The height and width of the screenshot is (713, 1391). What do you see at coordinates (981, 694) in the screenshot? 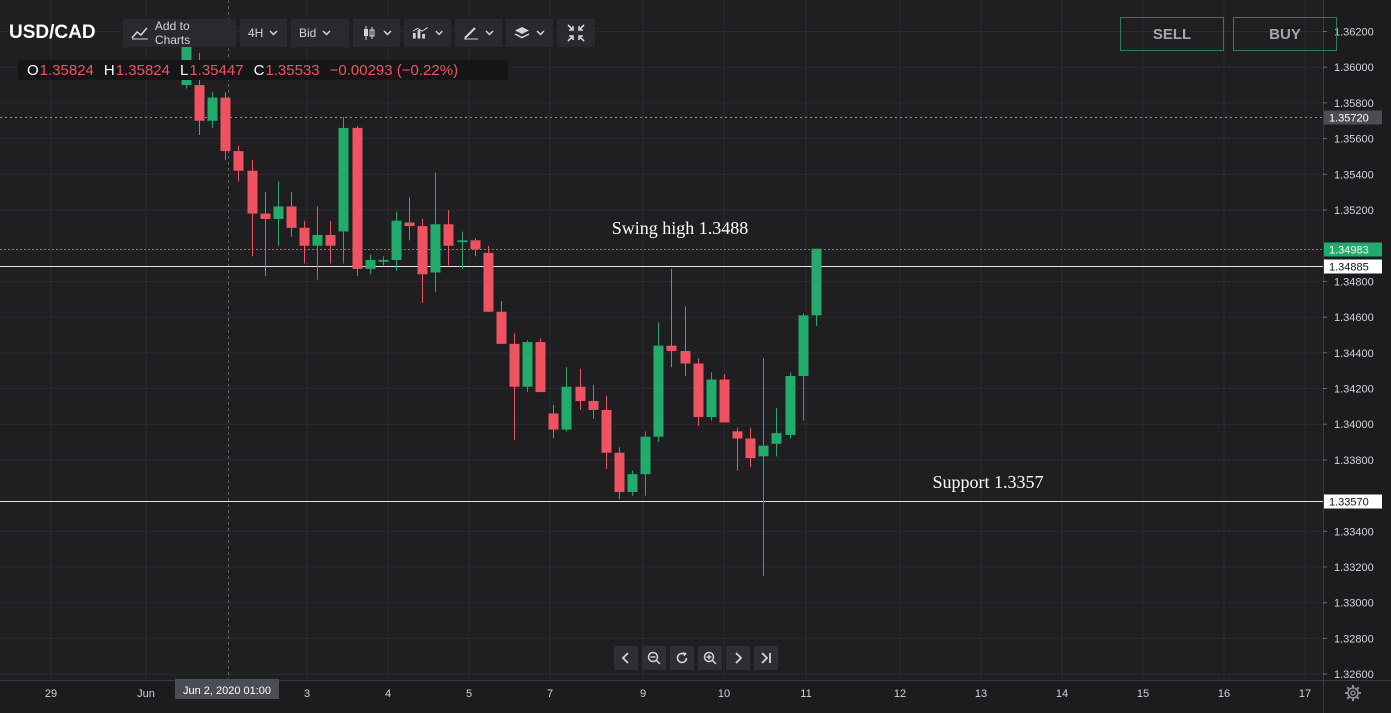
I see `time-tick-label: 13` at bounding box center [981, 694].